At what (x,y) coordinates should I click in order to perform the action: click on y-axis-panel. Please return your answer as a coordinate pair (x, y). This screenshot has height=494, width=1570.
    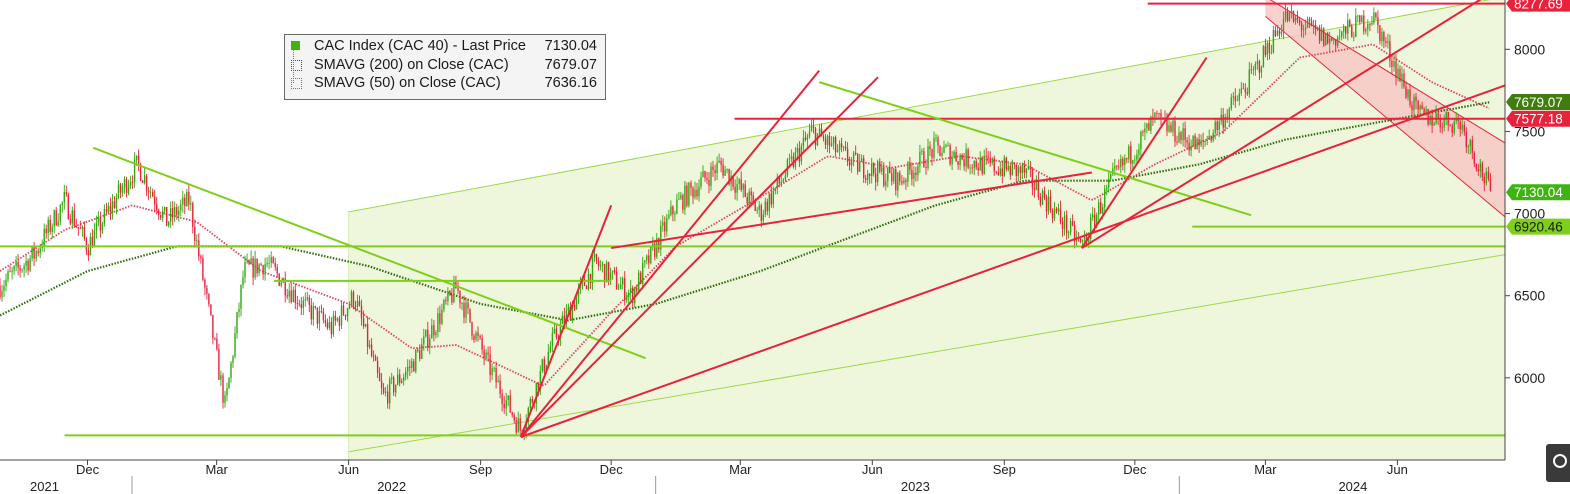
    Looking at the image, I should click on (1537, 247).